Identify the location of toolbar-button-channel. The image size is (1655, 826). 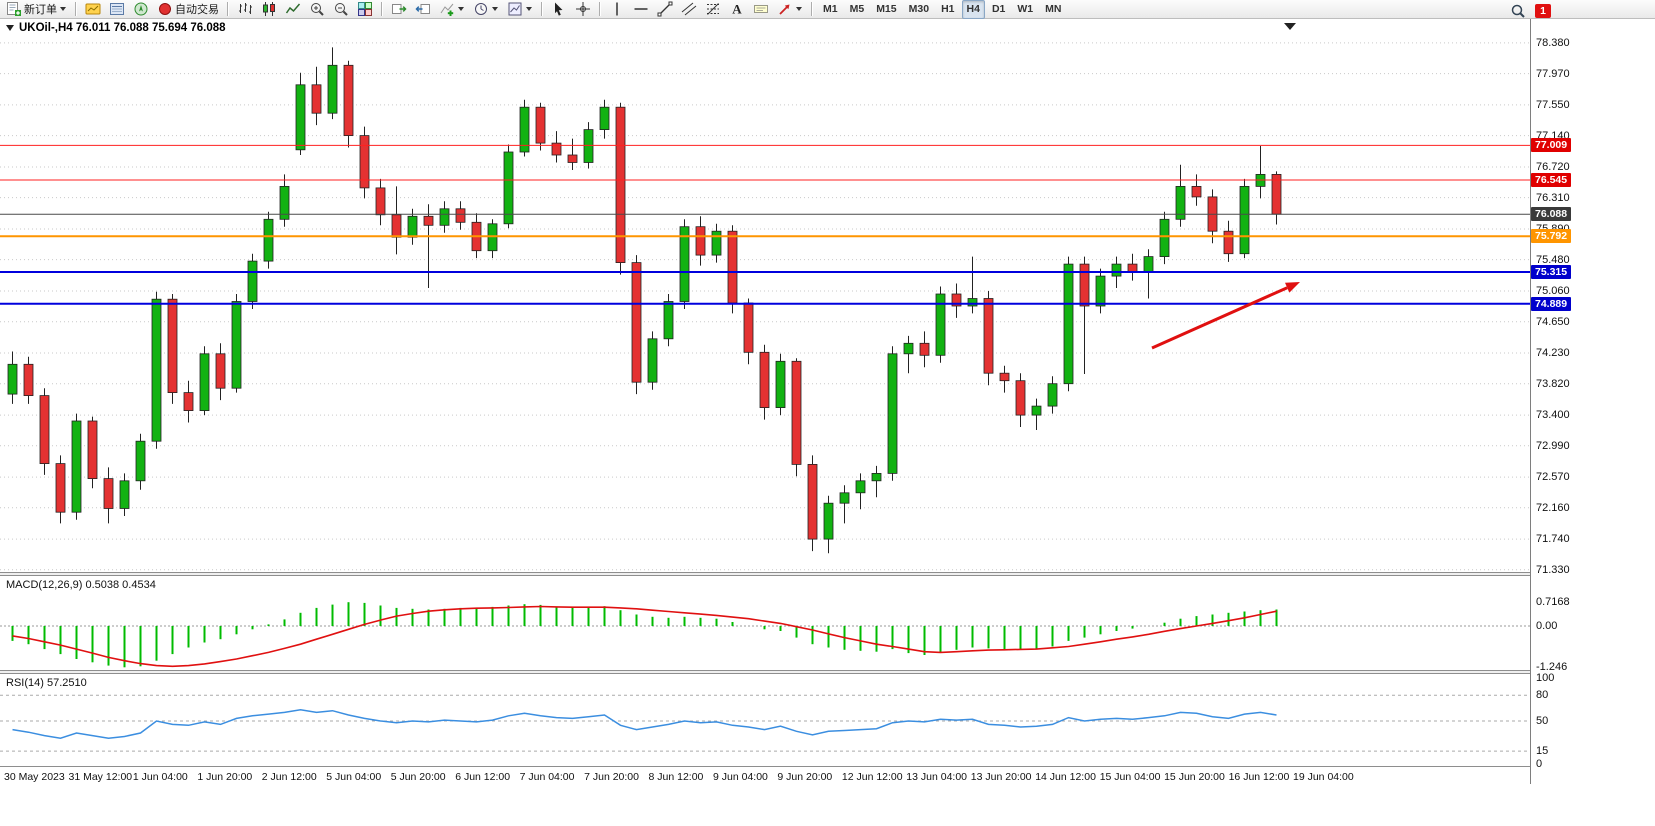
(689, 9).